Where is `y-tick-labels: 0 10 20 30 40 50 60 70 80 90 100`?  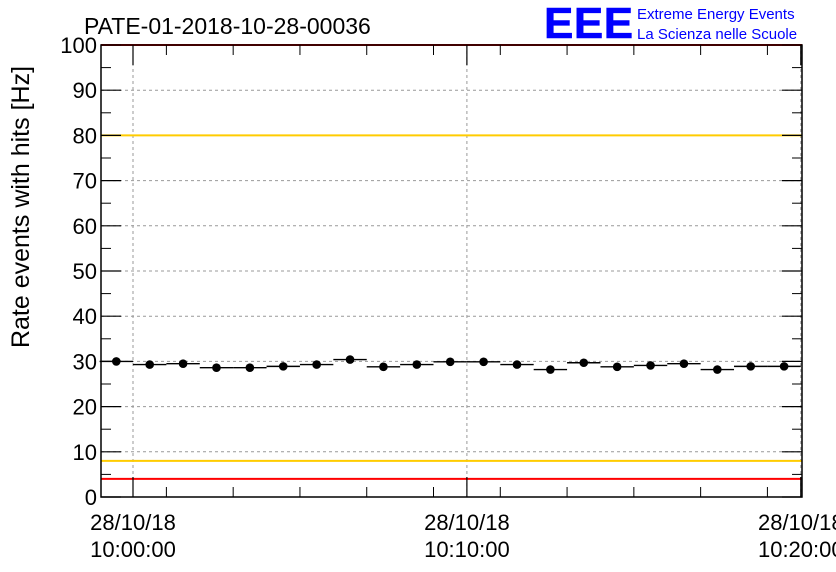
y-tick-labels: 0 10 20 30 40 50 60 70 80 90 100 is located at coordinates (78, 271).